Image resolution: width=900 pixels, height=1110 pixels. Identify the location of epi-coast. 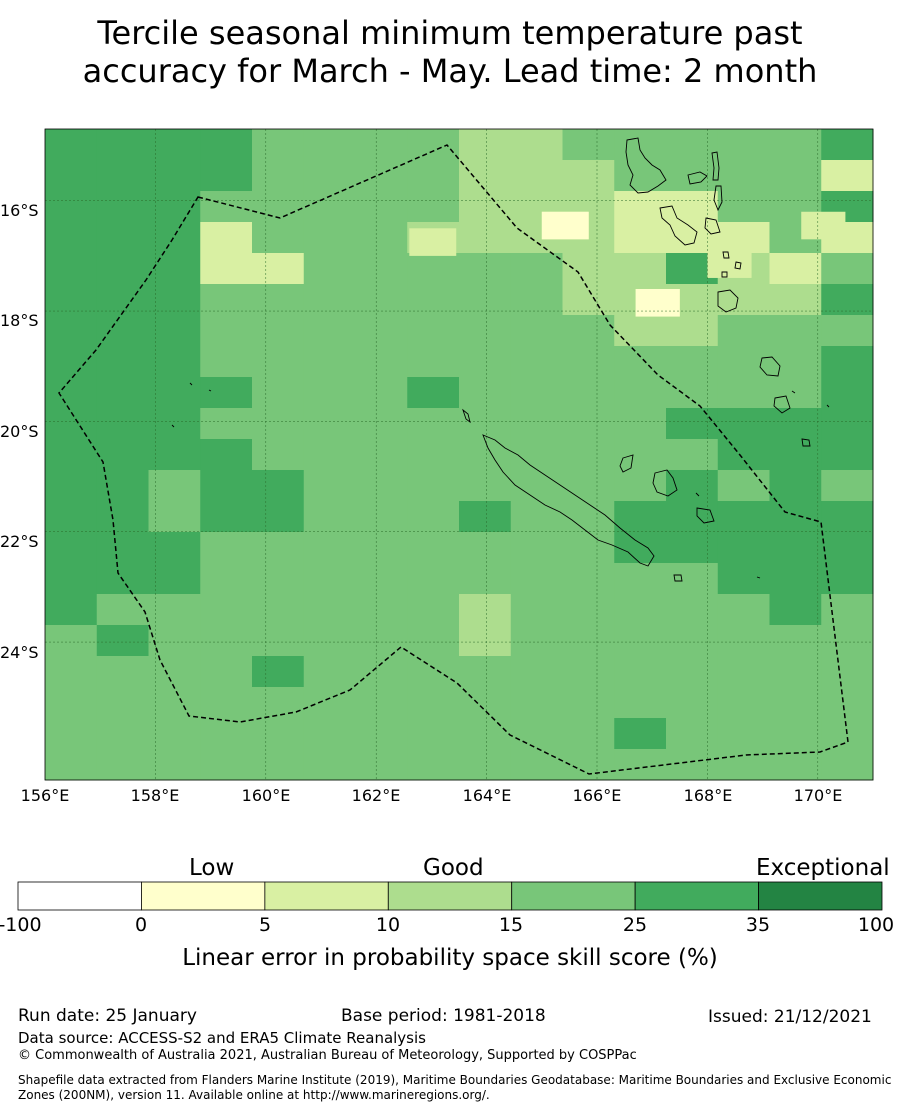
(712, 226).